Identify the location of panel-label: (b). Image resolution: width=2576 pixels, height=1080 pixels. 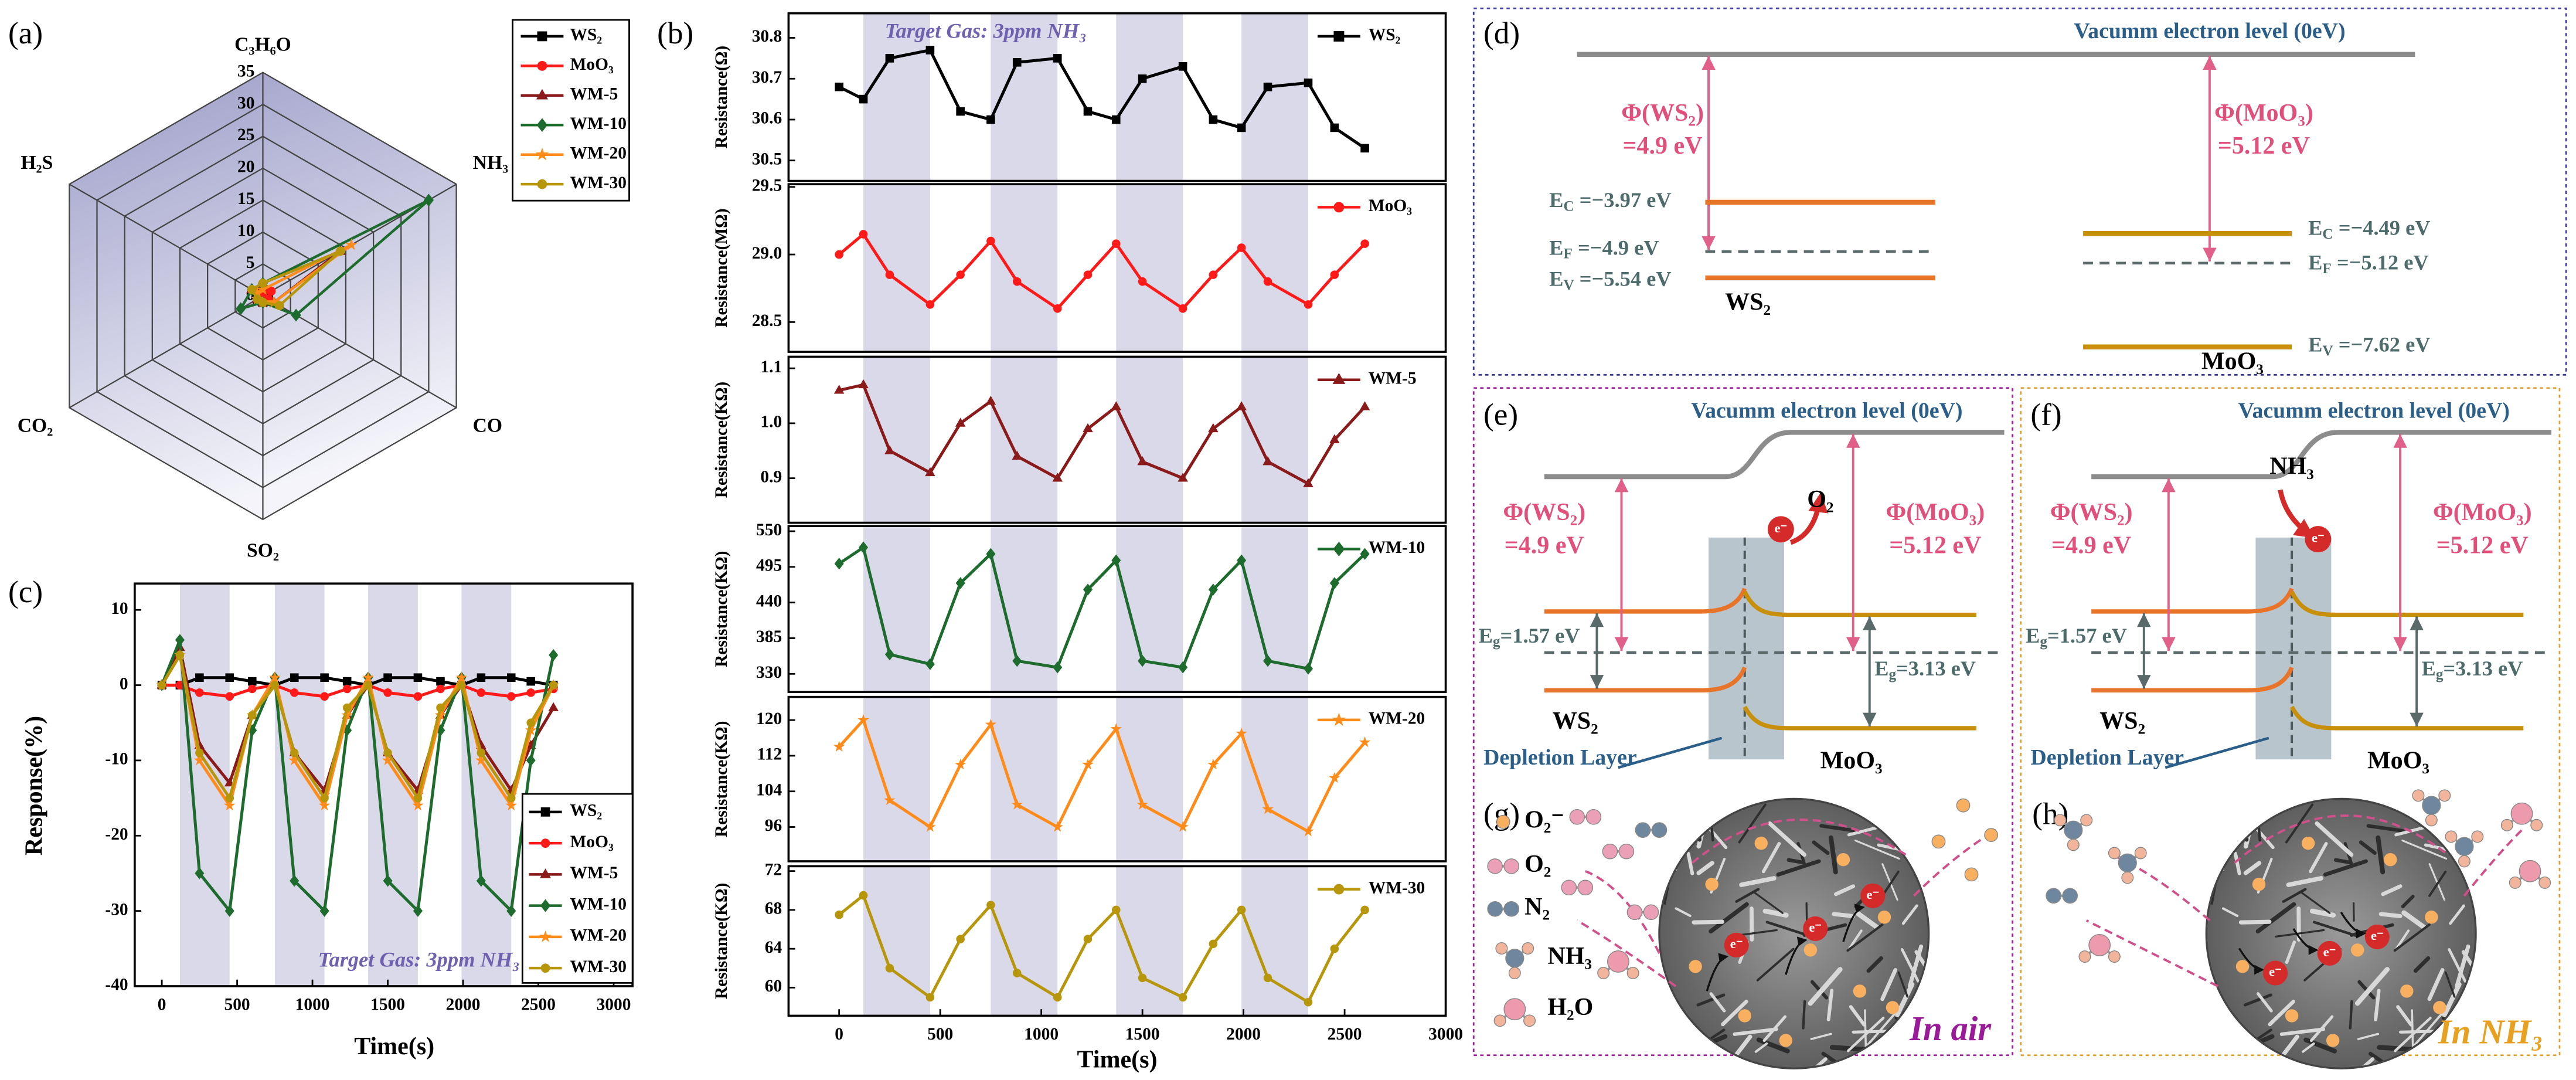
(675, 33).